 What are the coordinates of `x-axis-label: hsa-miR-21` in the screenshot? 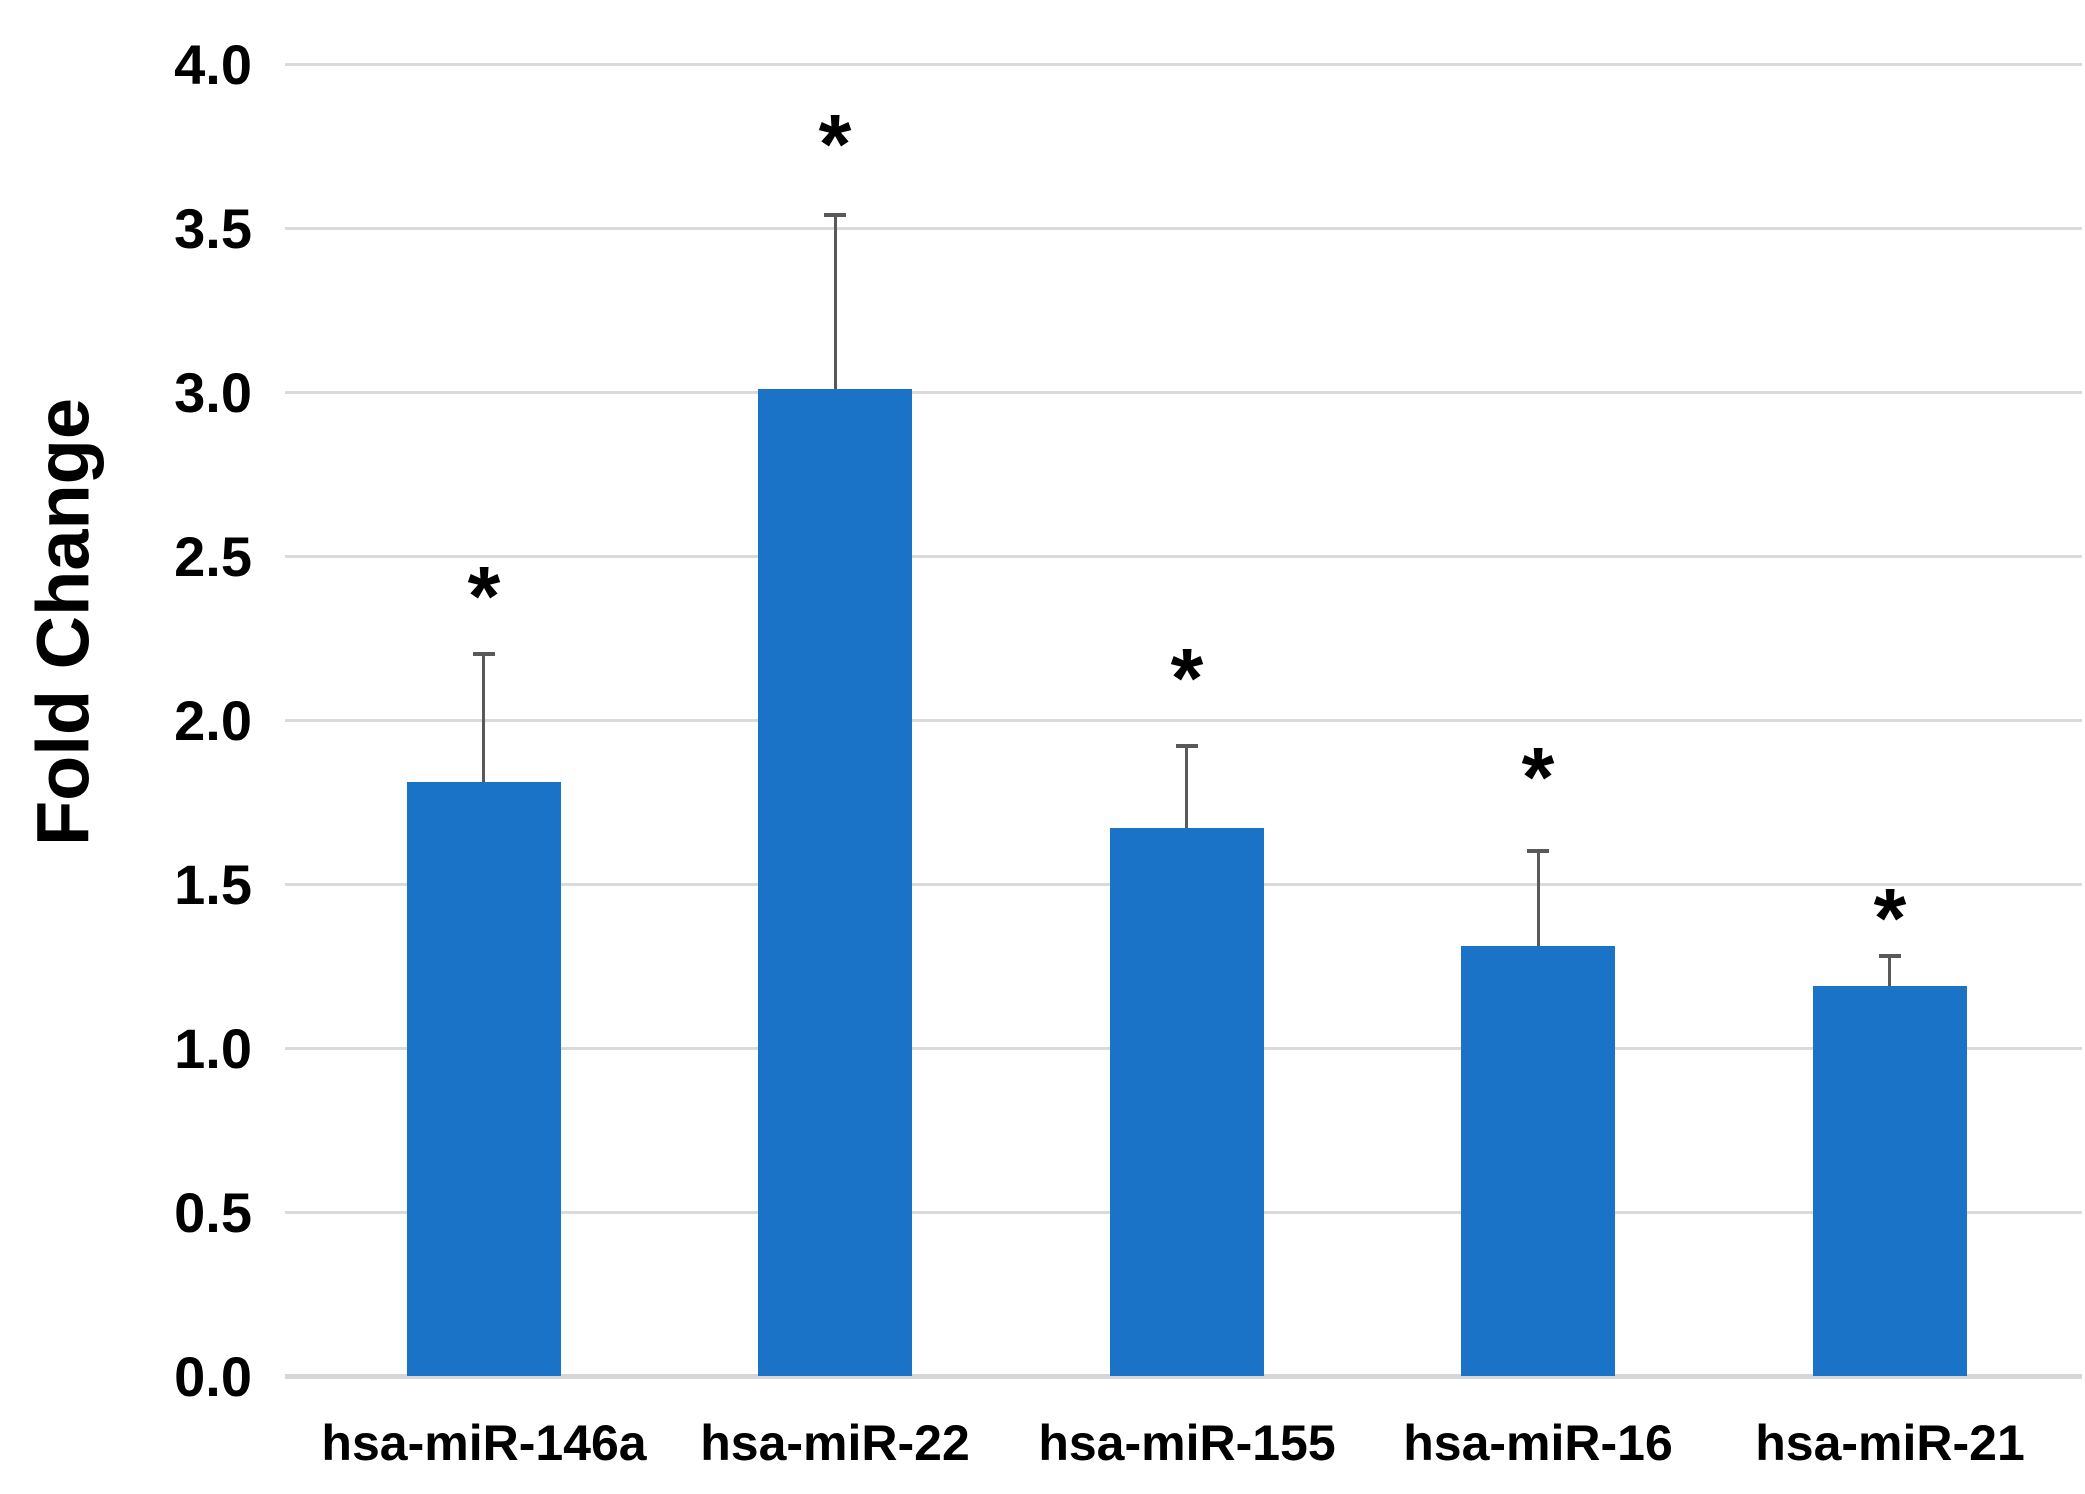 It's located at (1890, 1443).